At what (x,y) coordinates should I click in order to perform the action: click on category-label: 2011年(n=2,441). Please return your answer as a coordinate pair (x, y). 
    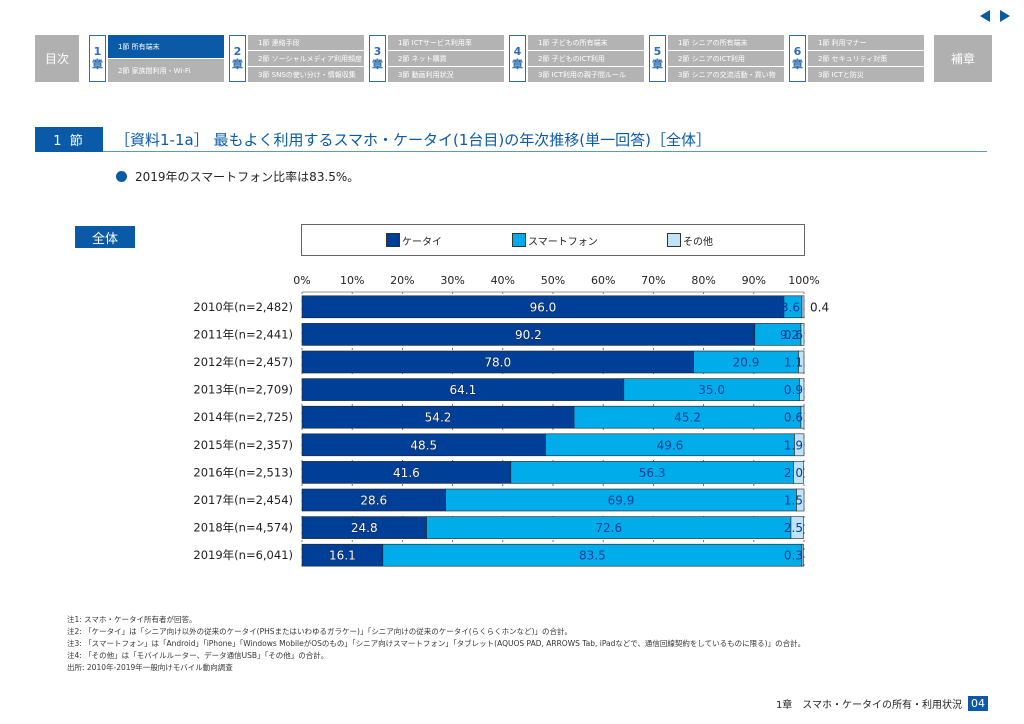
    Looking at the image, I should click on (243, 334).